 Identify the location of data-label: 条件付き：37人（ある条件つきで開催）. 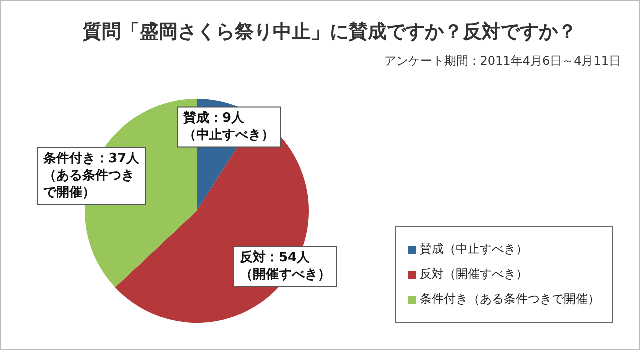
(91, 176).